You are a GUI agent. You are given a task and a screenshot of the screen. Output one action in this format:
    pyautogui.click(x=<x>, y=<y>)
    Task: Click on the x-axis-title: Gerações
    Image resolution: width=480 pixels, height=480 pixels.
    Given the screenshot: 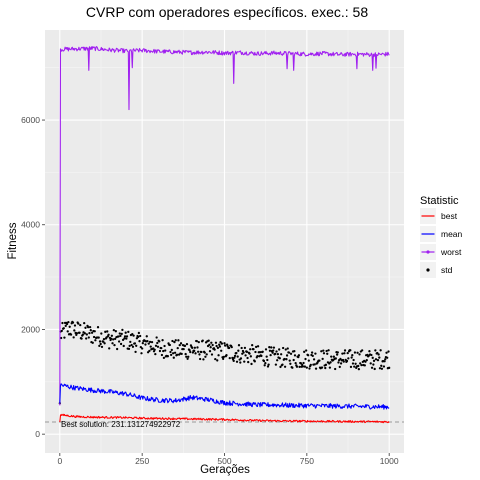 What is the action you would take?
    pyautogui.click(x=225, y=470)
    